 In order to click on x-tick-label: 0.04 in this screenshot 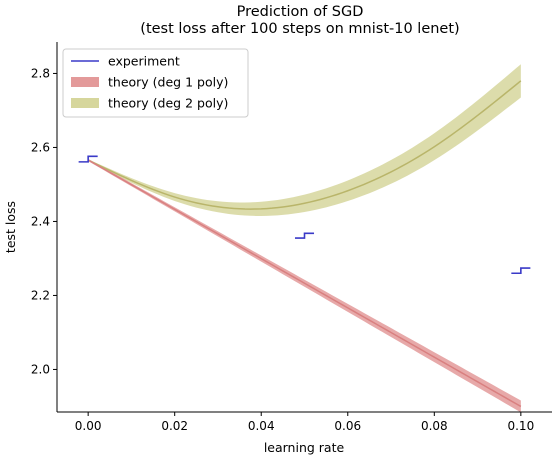, I will do `click(261, 426)`.